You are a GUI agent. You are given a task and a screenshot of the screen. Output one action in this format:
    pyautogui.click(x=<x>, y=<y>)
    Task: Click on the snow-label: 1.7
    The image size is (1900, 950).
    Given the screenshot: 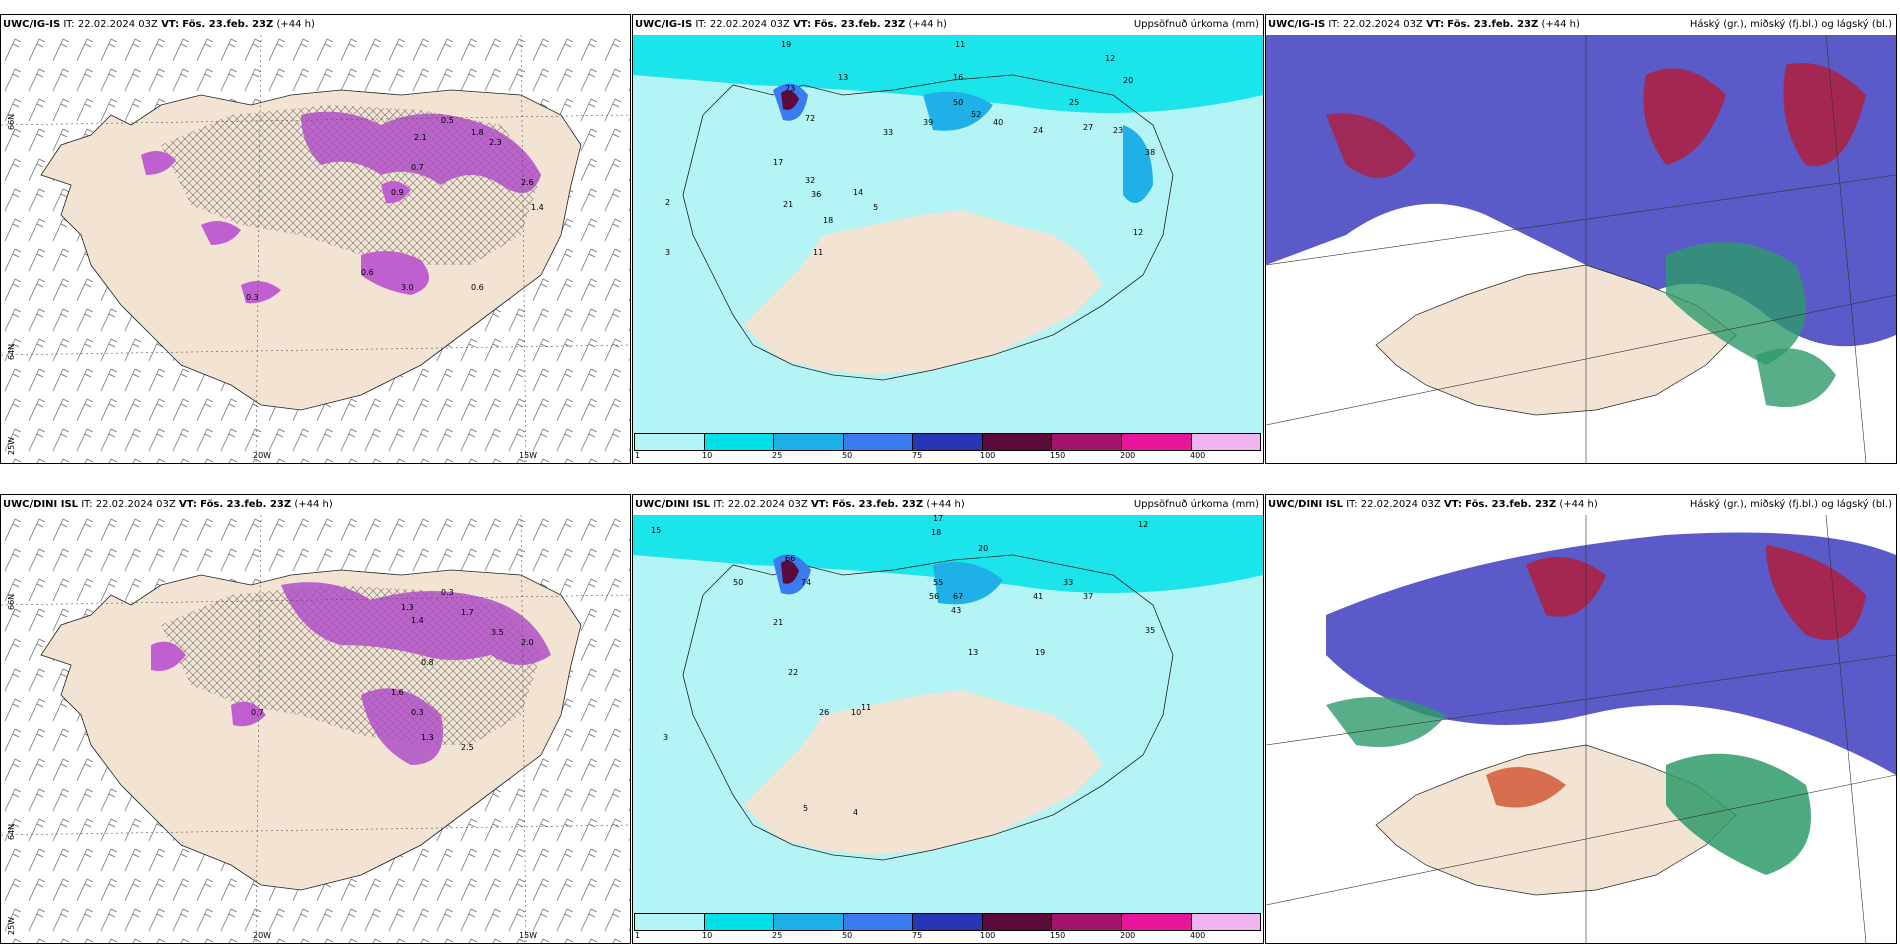 What is the action you would take?
    pyautogui.click(x=467, y=612)
    